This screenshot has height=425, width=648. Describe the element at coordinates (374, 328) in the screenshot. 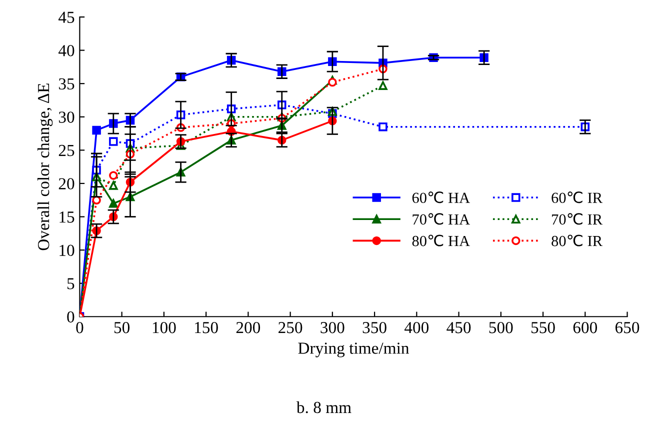

I see `x-tick-label: 350` at that location.